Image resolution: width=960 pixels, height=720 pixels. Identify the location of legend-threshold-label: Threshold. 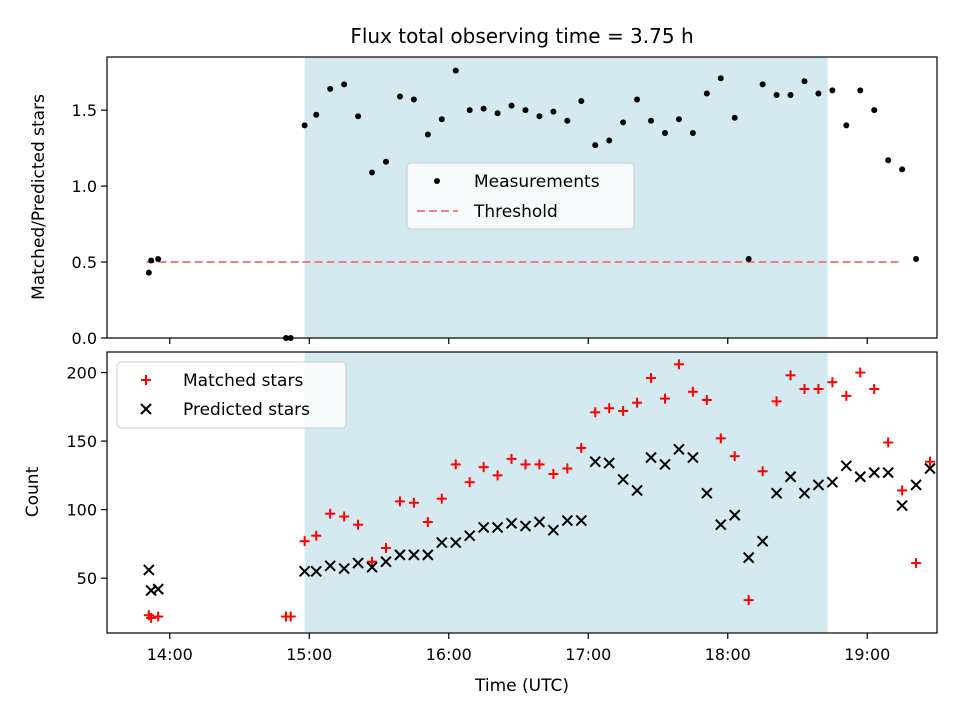
(515, 212).